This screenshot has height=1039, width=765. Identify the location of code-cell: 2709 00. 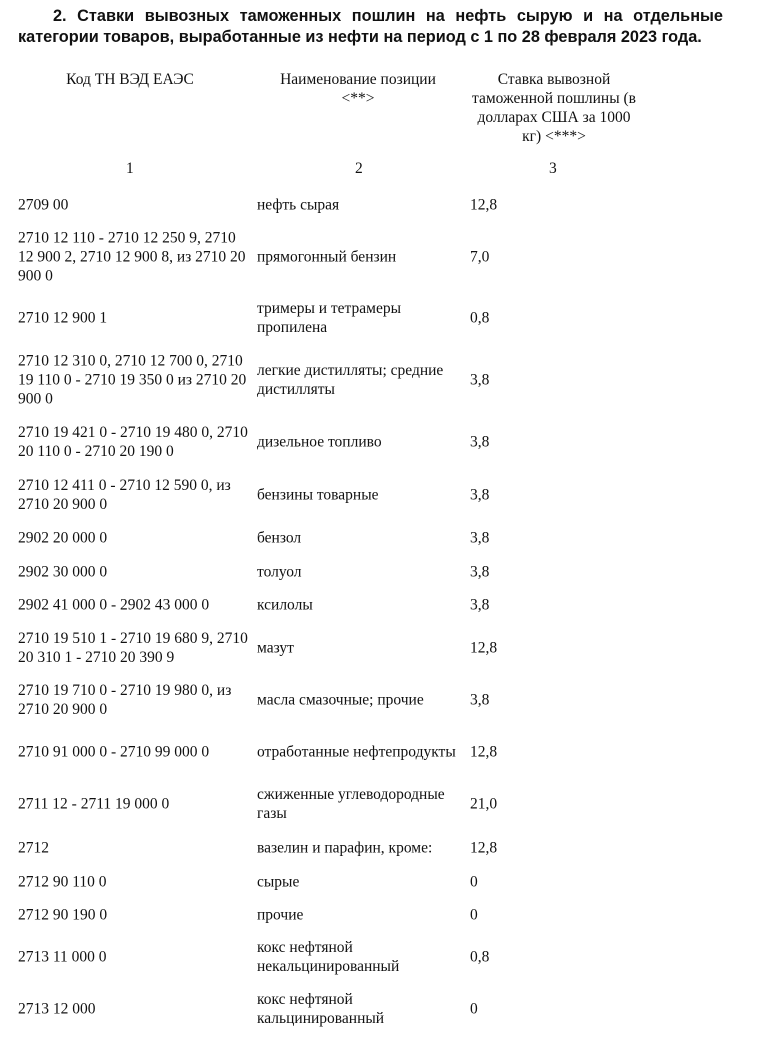
(43, 205).